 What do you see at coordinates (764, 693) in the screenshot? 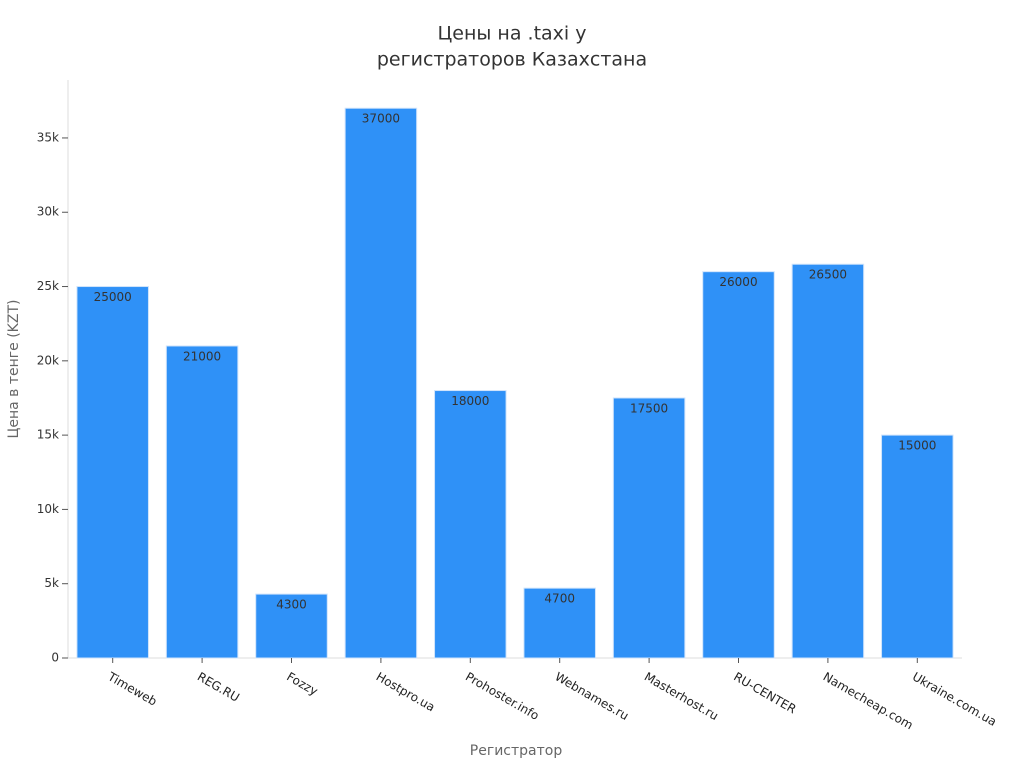
I see `x-tick-label: RU-CENTER` at bounding box center [764, 693].